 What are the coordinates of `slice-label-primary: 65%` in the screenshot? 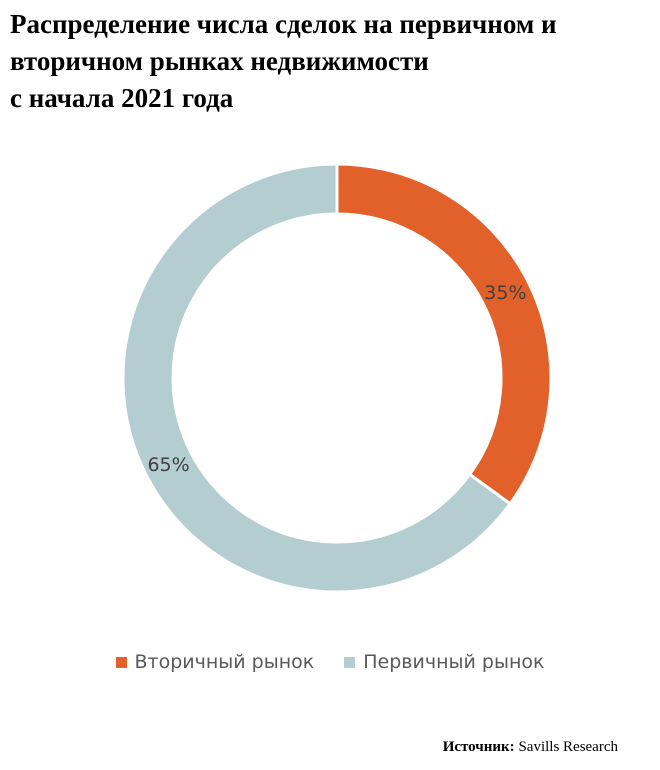 It's located at (168, 465).